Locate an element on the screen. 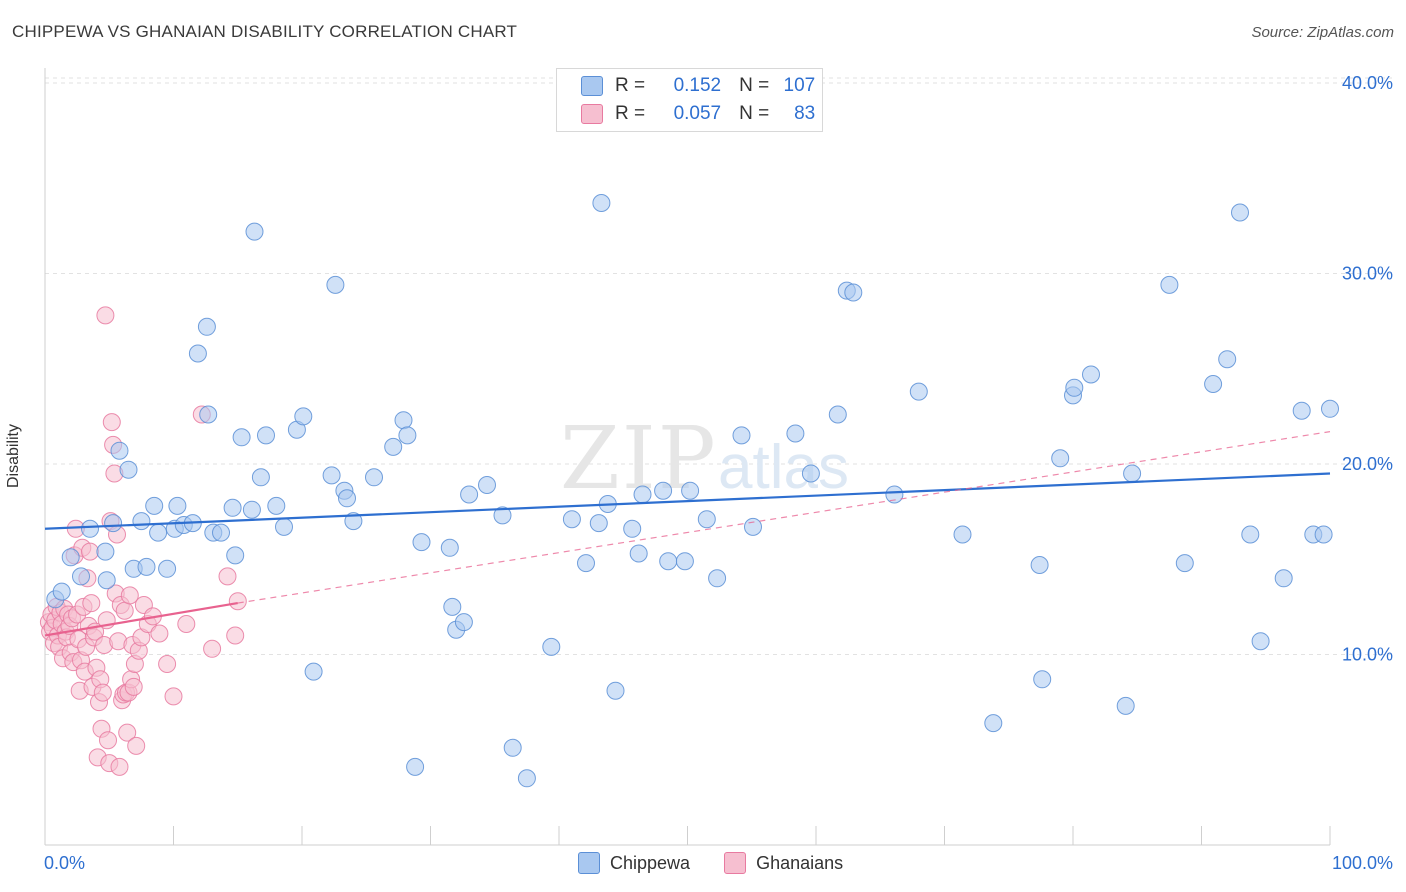  legend-r-value: 0.057 is located at coordinates (697, 113).